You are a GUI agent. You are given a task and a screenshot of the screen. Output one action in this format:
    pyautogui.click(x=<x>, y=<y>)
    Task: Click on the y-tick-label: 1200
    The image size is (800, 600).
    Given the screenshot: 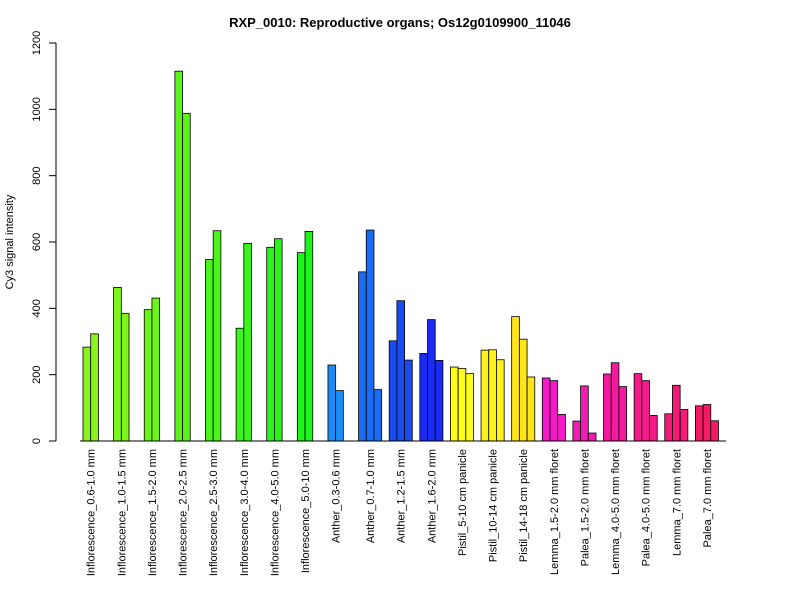 What is the action you would take?
    pyautogui.click(x=37, y=43)
    